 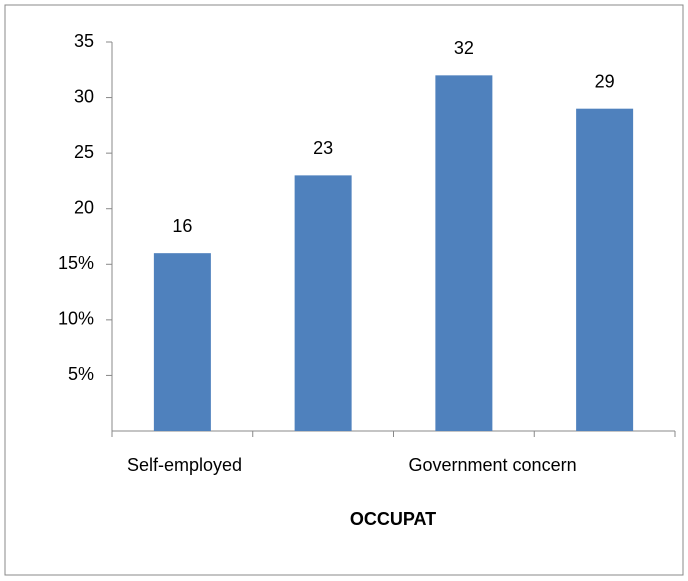 What do you see at coordinates (84, 41) in the screenshot?
I see `y-tick-label: 35` at bounding box center [84, 41].